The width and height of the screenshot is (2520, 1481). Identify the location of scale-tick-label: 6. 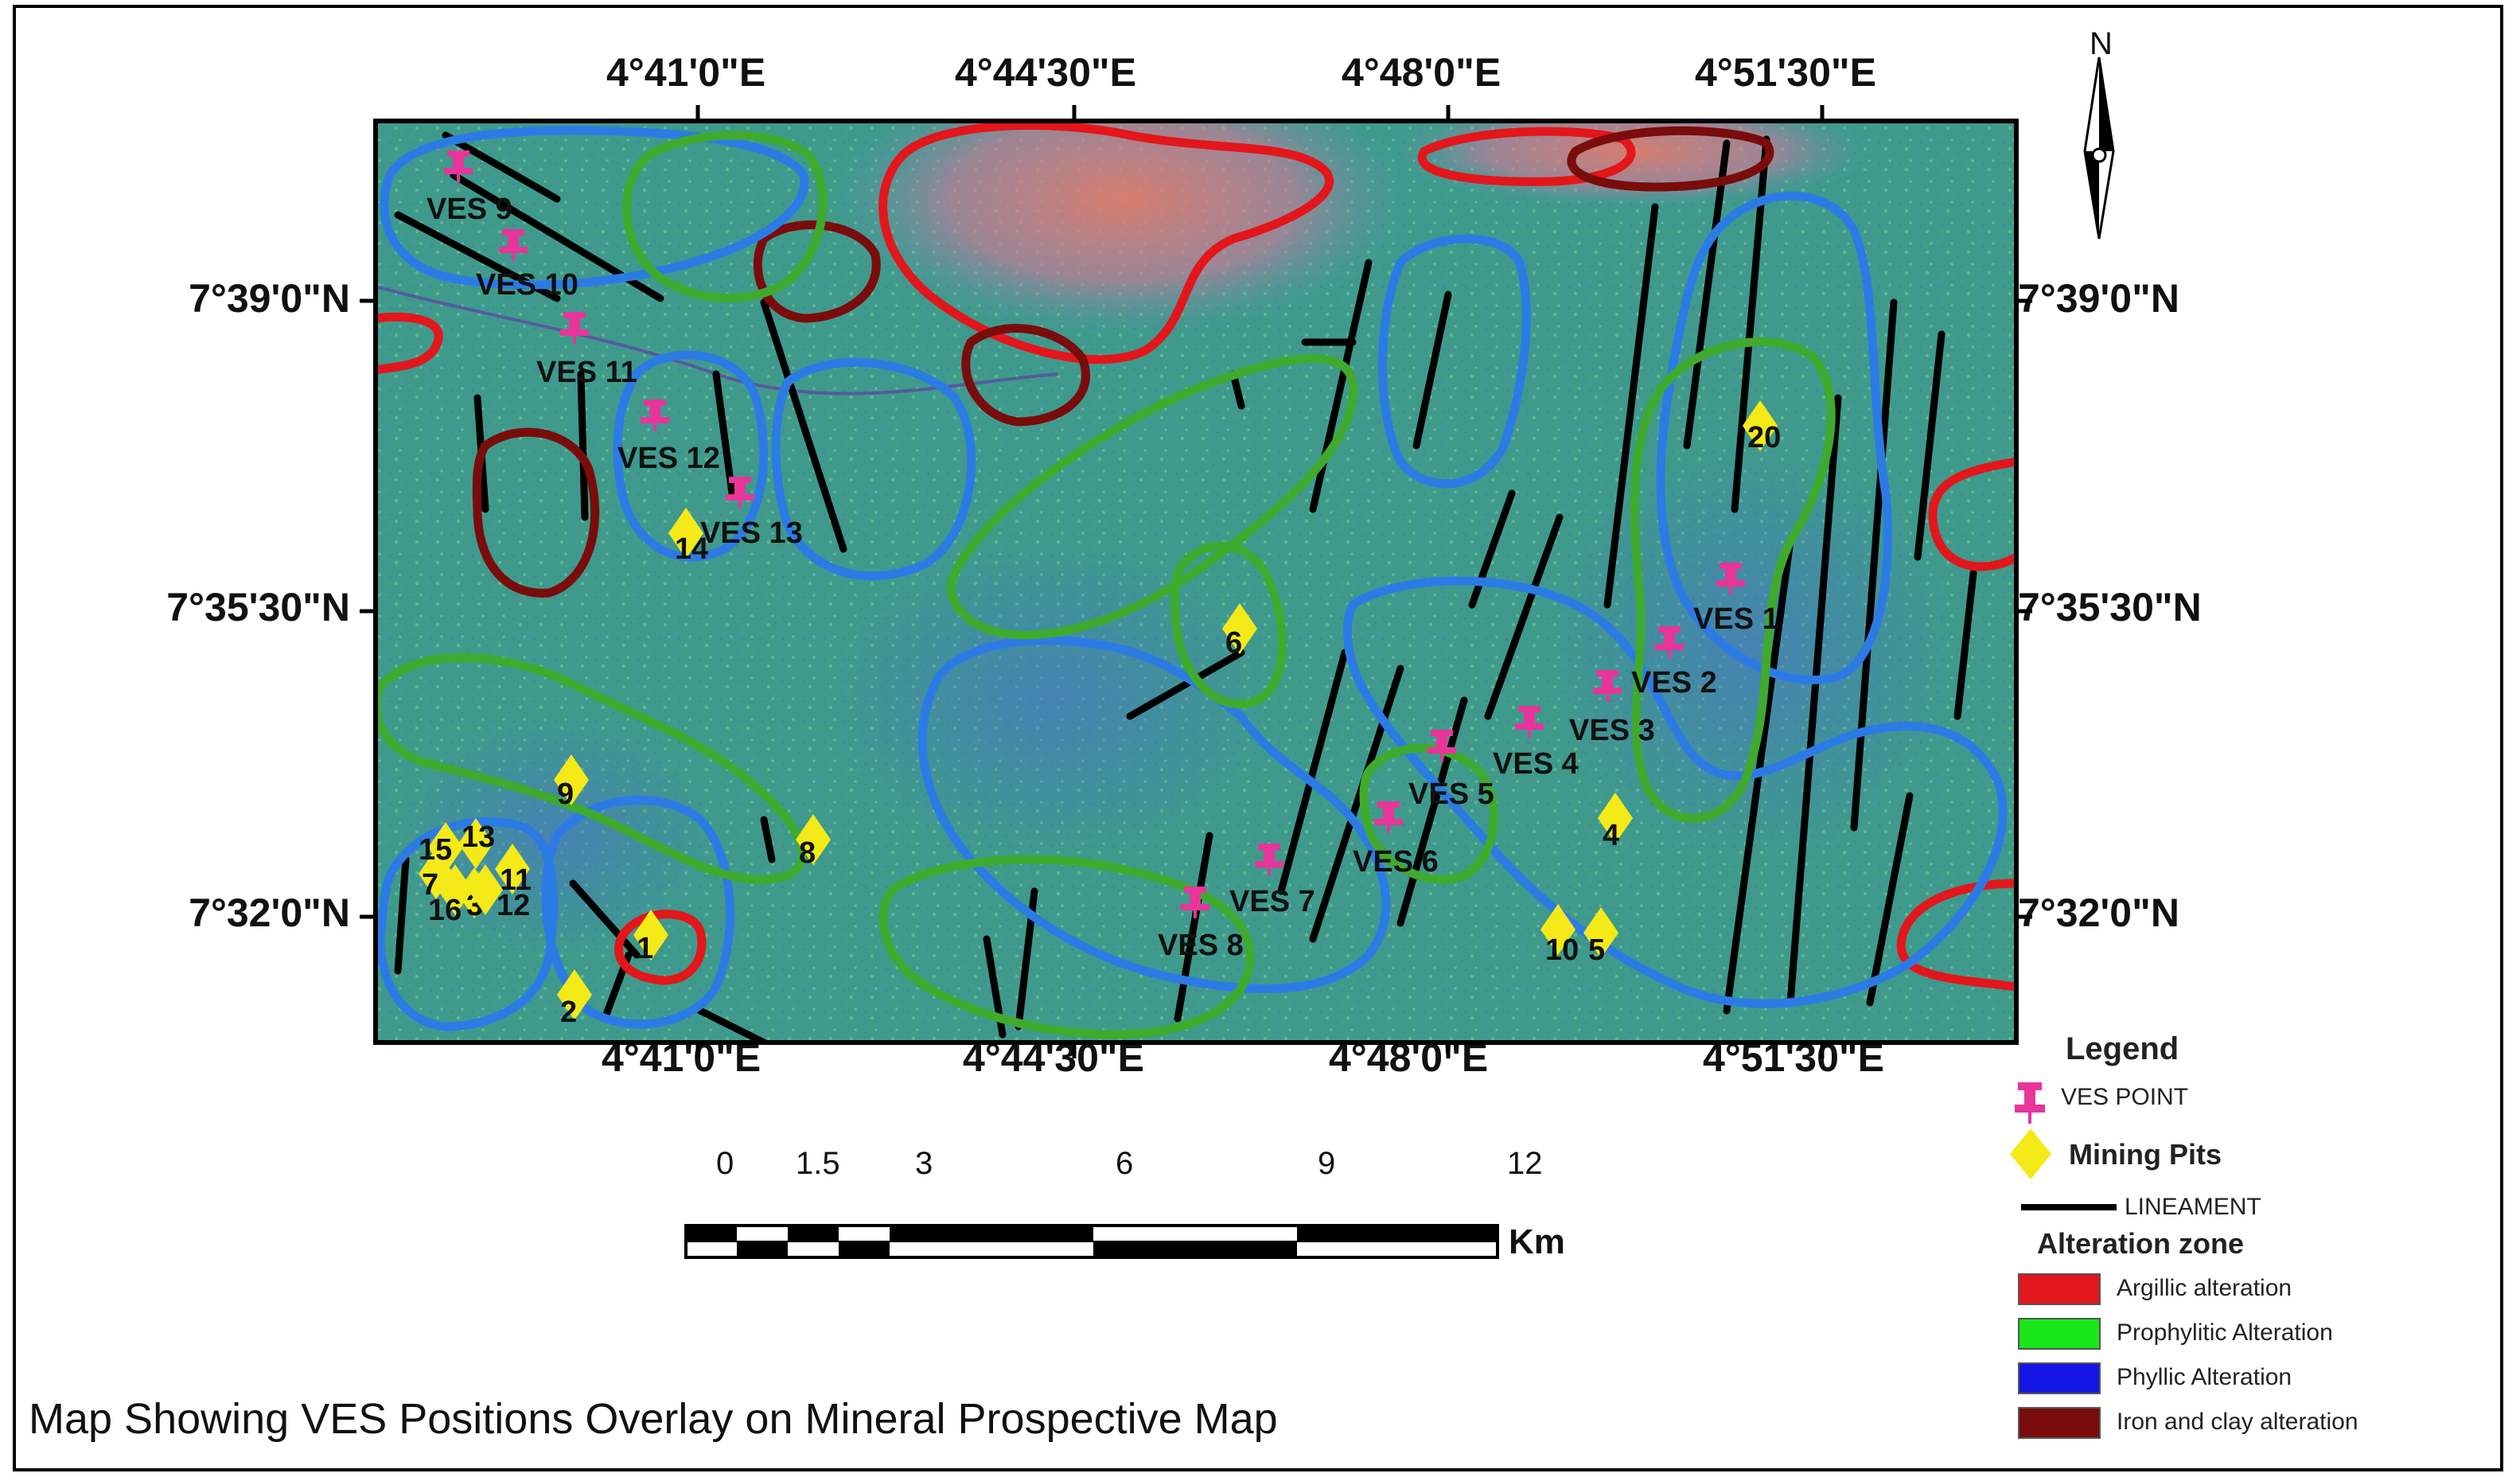
(1125, 1163).